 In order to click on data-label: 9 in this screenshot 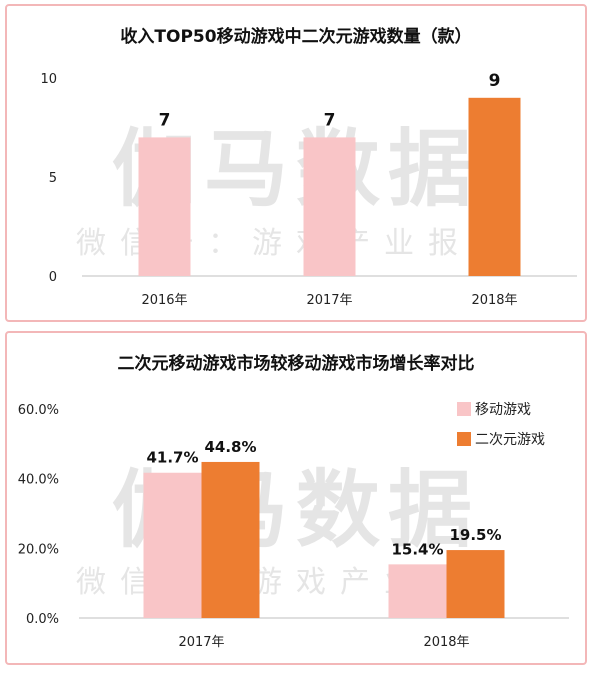, I will do `click(495, 81)`.